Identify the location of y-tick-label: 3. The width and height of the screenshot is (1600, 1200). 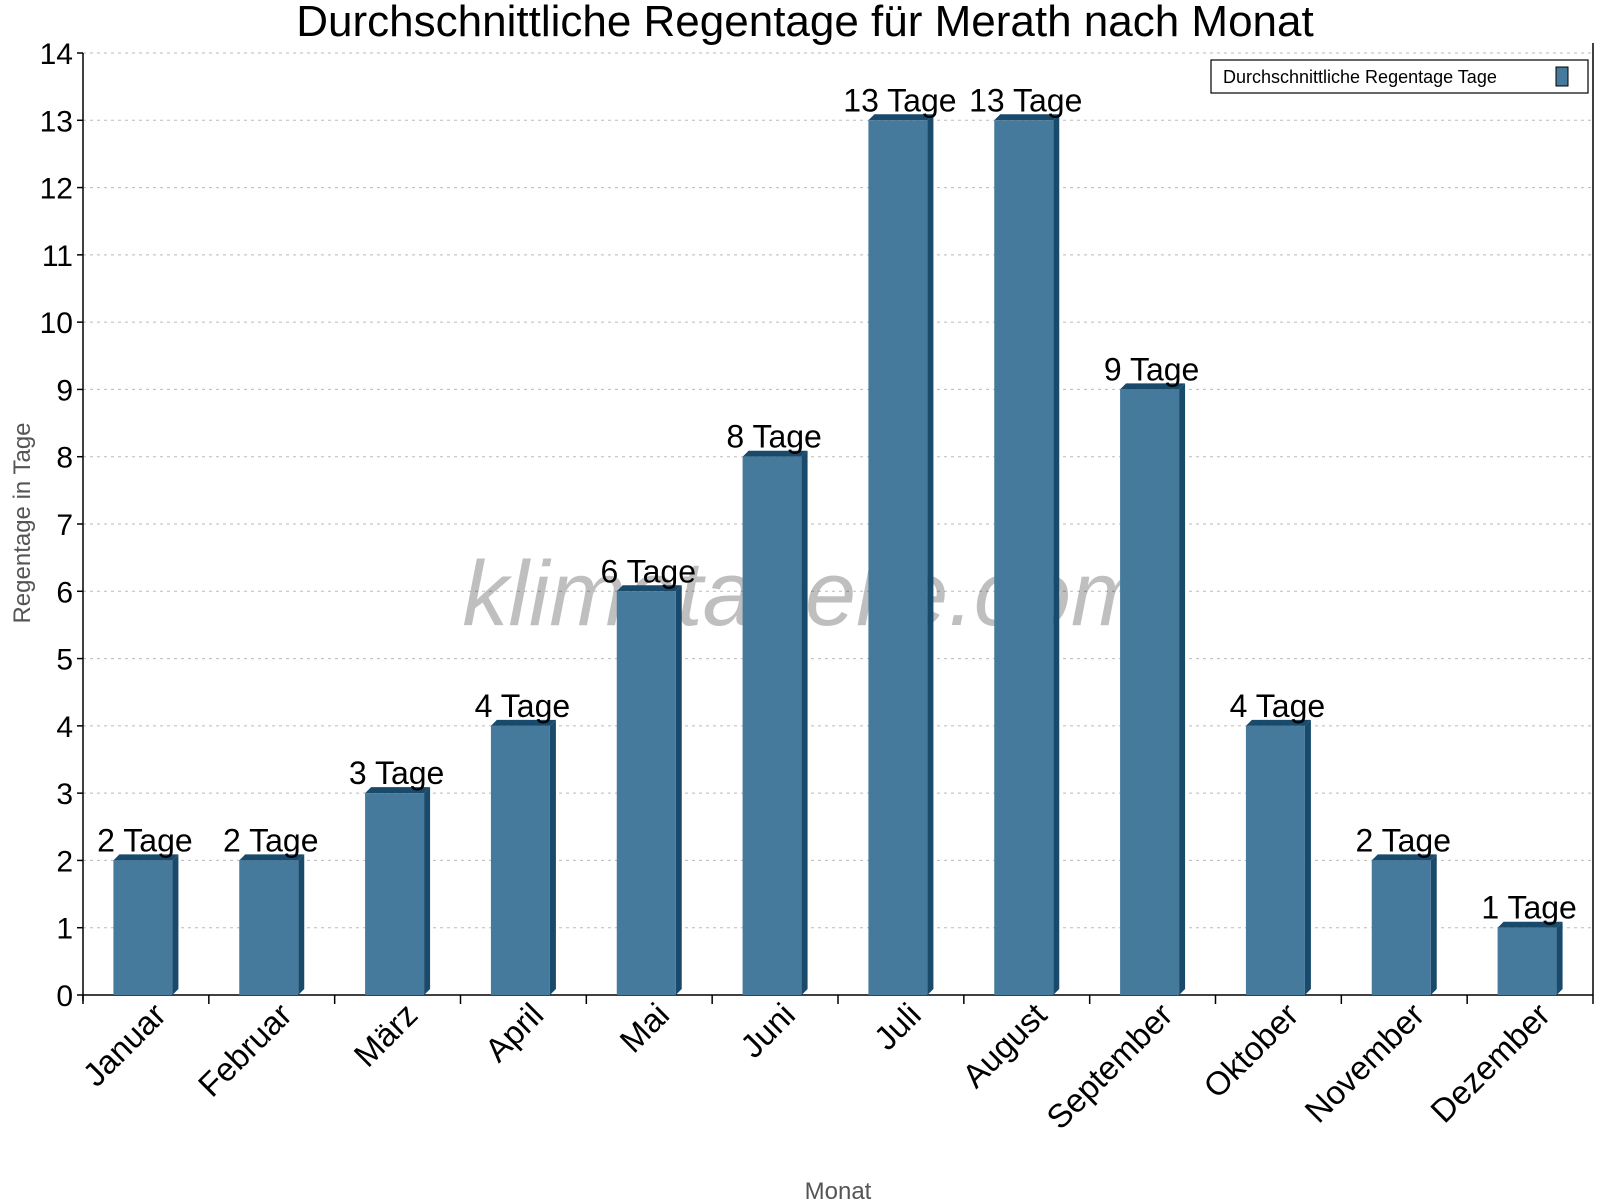
(64, 794).